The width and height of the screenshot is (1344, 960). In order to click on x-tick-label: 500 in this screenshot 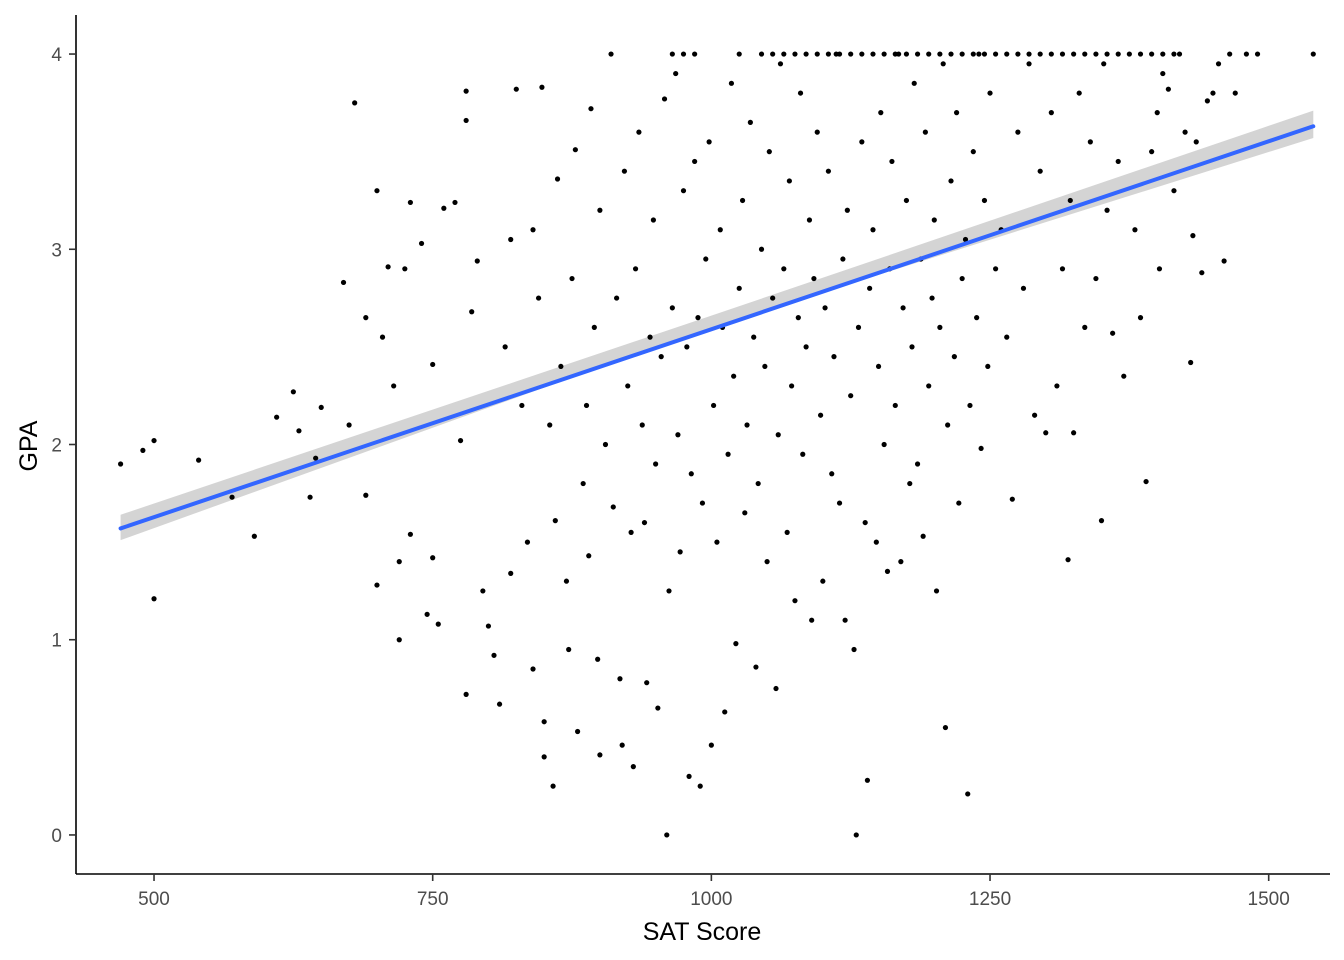, I will do `click(154, 899)`.